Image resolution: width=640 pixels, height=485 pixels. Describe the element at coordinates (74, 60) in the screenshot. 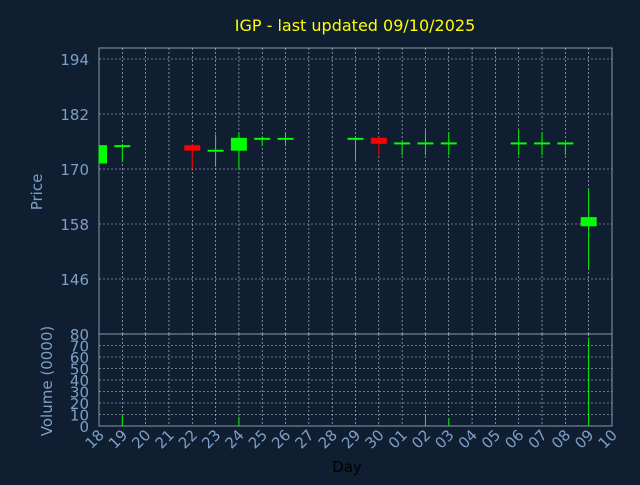

I see `price-tick-label: 194` at that location.